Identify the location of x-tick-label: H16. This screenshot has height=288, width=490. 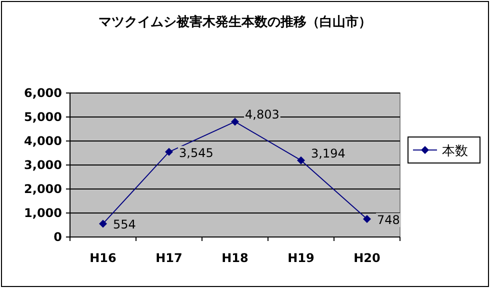
(103, 258).